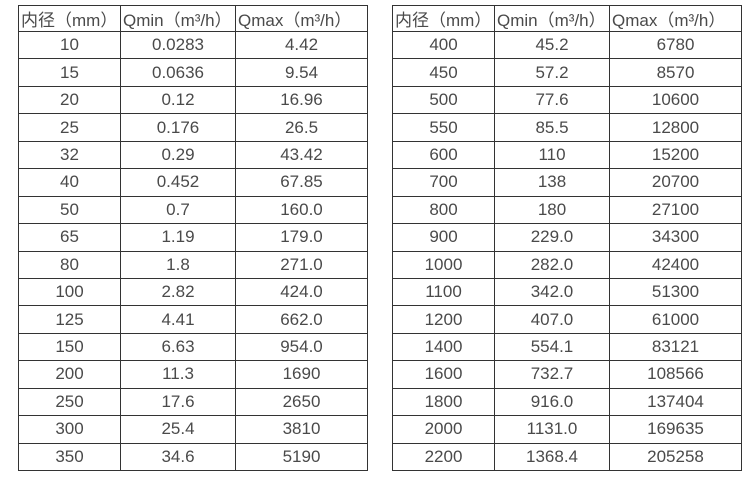  Describe the element at coordinates (69, 100) in the screenshot. I see `table-cell: 20` at that location.